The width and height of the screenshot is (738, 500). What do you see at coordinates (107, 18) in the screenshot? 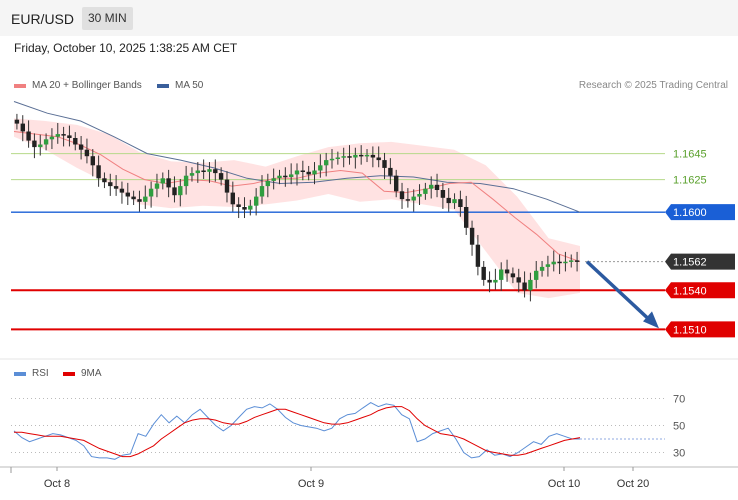
I see `timeframe-button: 30 MIN` at bounding box center [107, 18].